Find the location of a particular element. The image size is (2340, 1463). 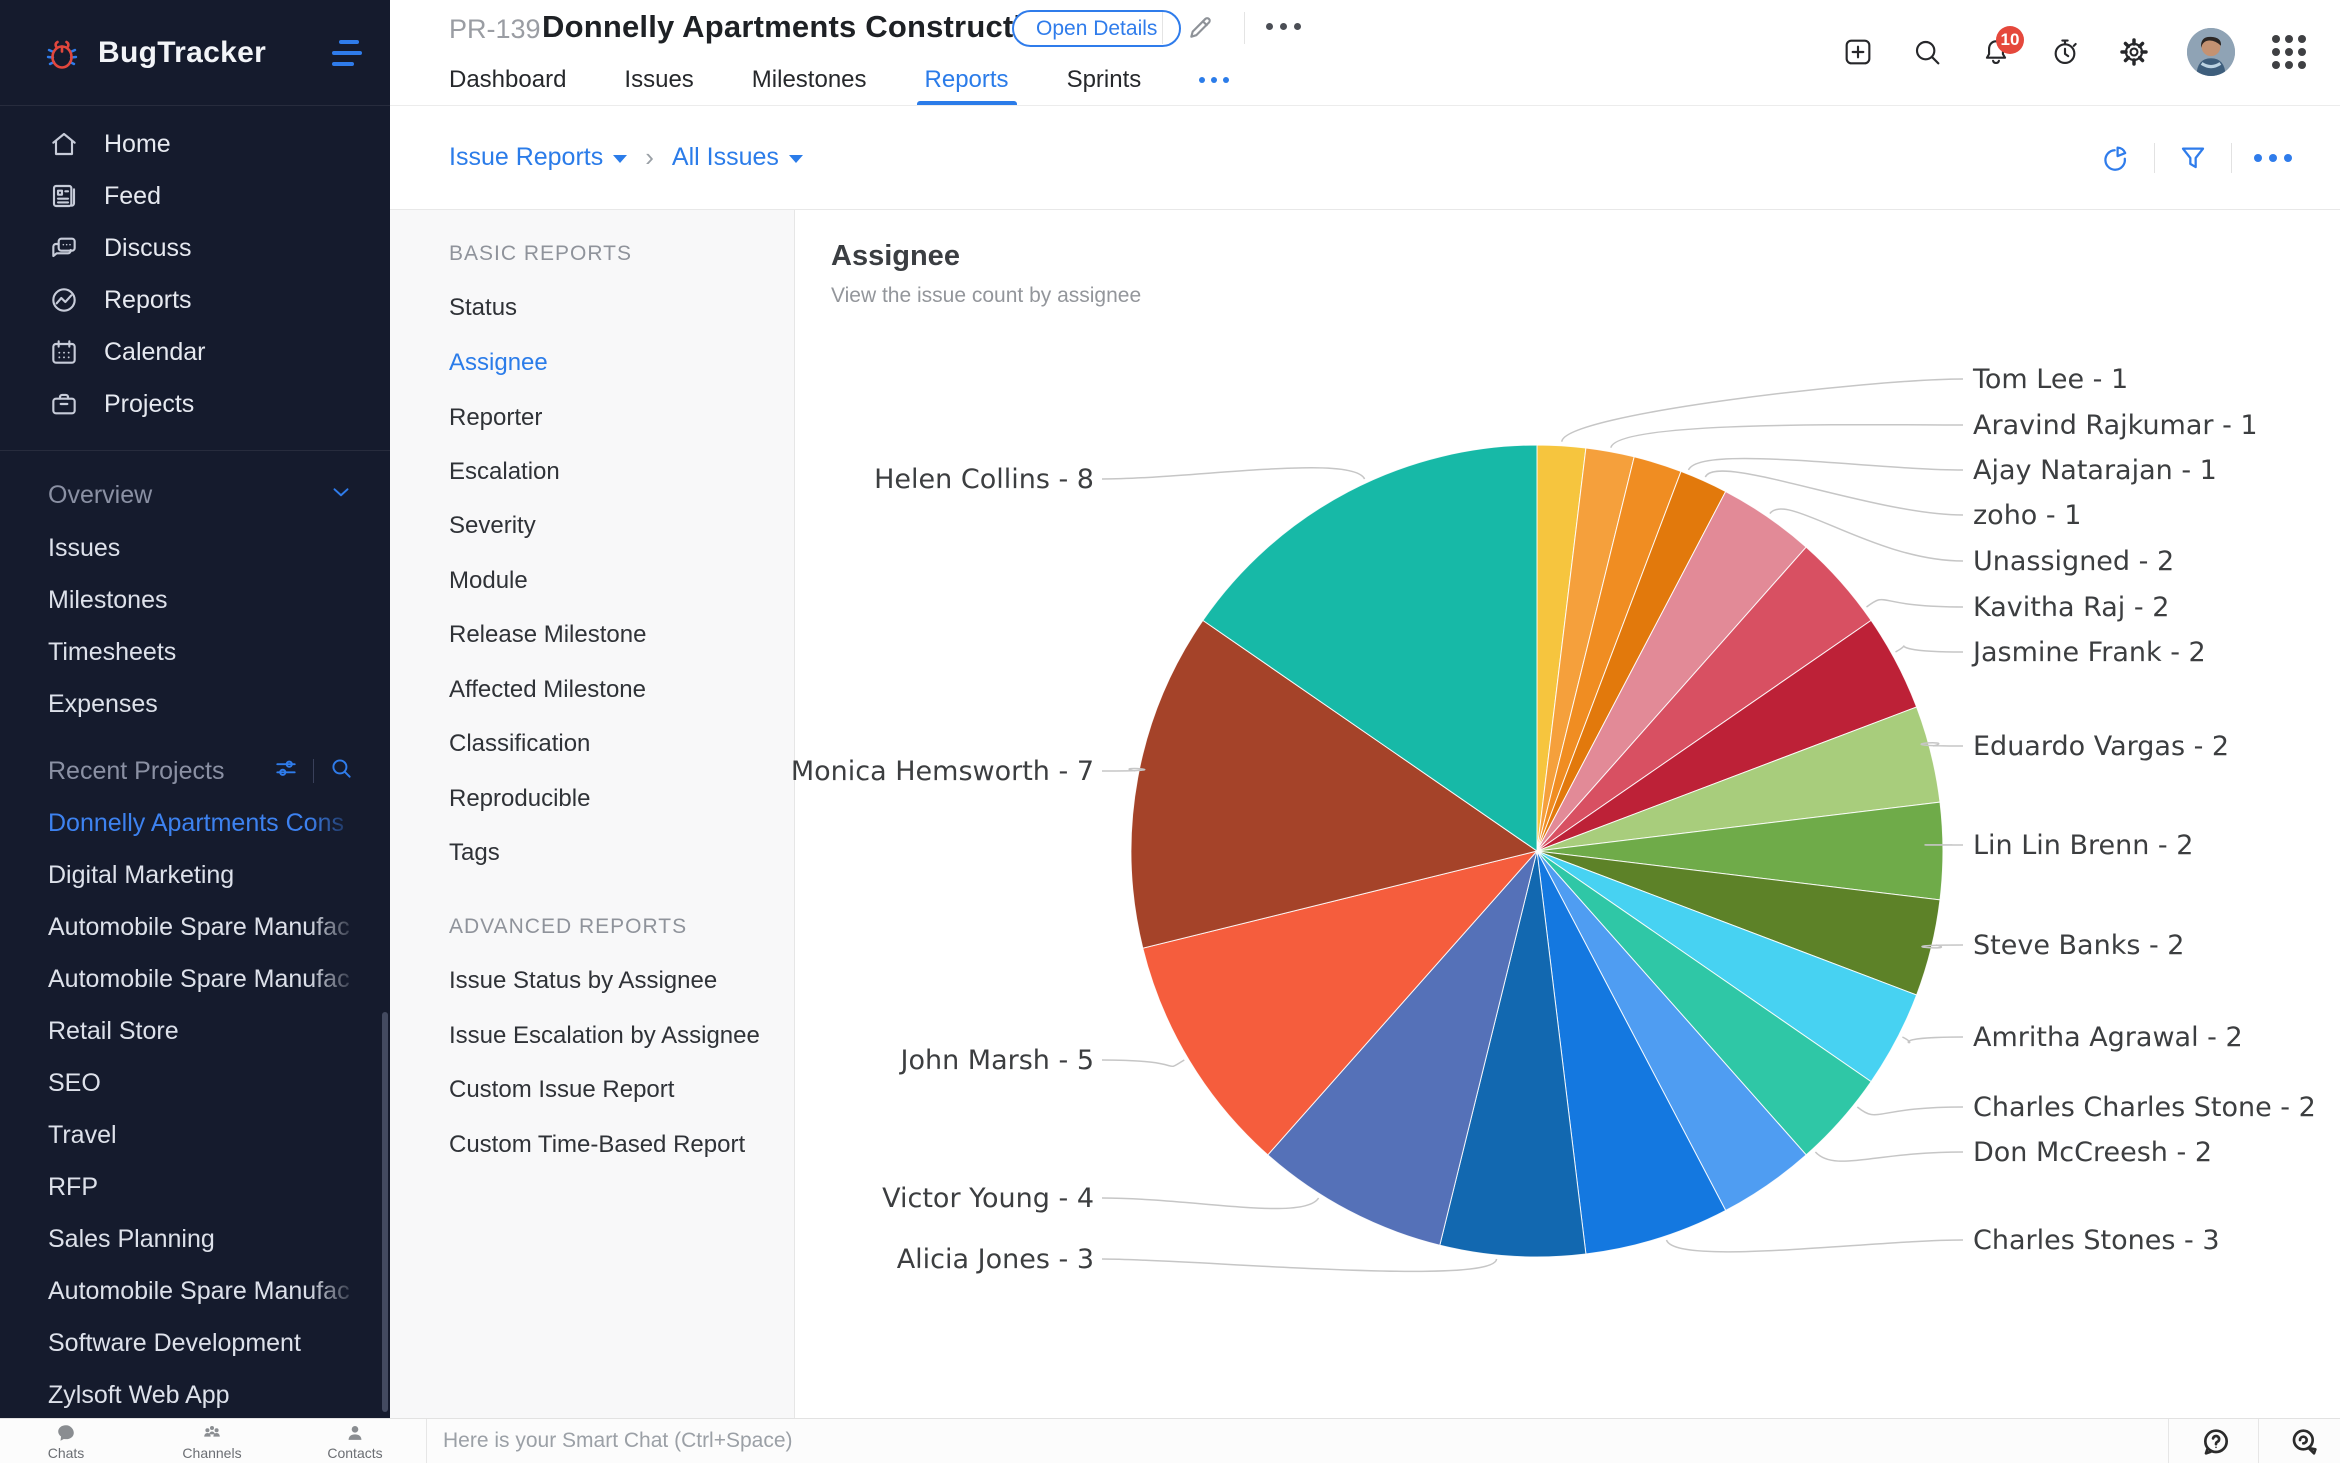

settings-gear-icon is located at coordinates (2134, 52).